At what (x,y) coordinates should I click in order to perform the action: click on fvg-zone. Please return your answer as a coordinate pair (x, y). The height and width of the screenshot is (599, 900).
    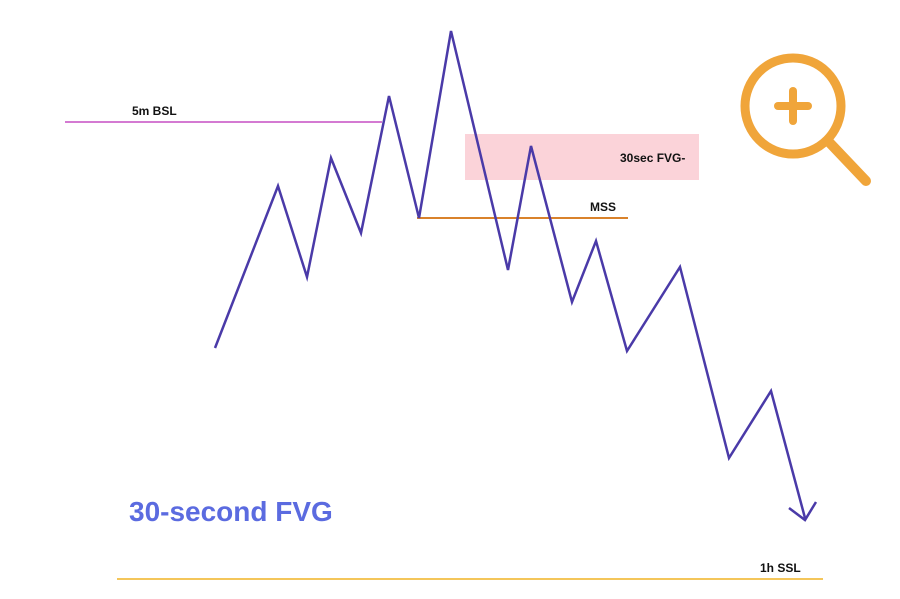
    Looking at the image, I should click on (582, 157).